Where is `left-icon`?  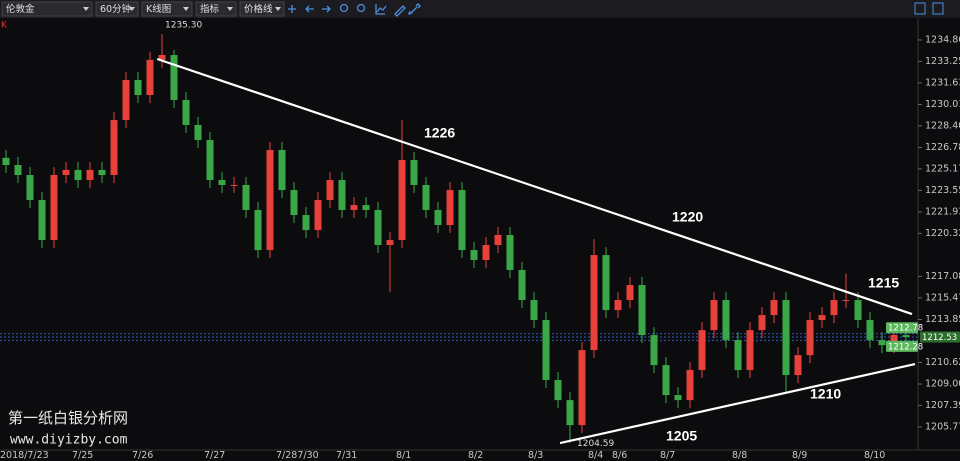
left-icon is located at coordinates (309, 9).